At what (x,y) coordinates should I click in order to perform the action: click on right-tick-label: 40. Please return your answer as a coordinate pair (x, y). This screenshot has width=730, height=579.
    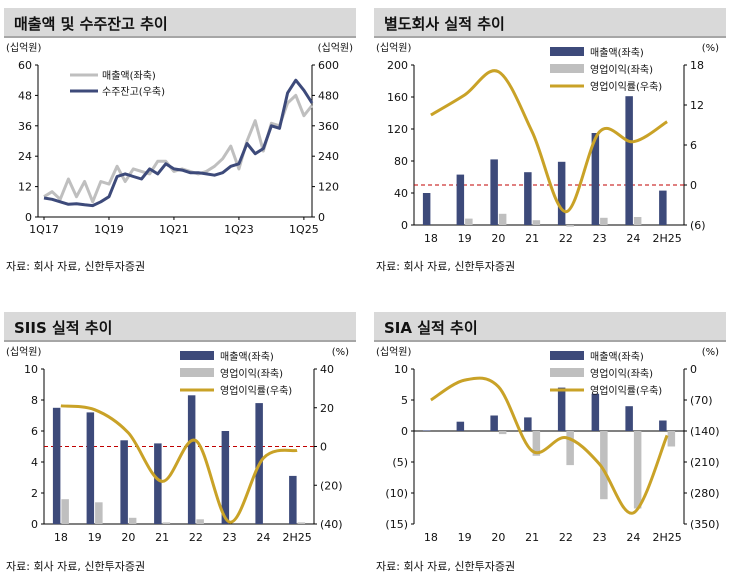
    Looking at the image, I should click on (327, 369).